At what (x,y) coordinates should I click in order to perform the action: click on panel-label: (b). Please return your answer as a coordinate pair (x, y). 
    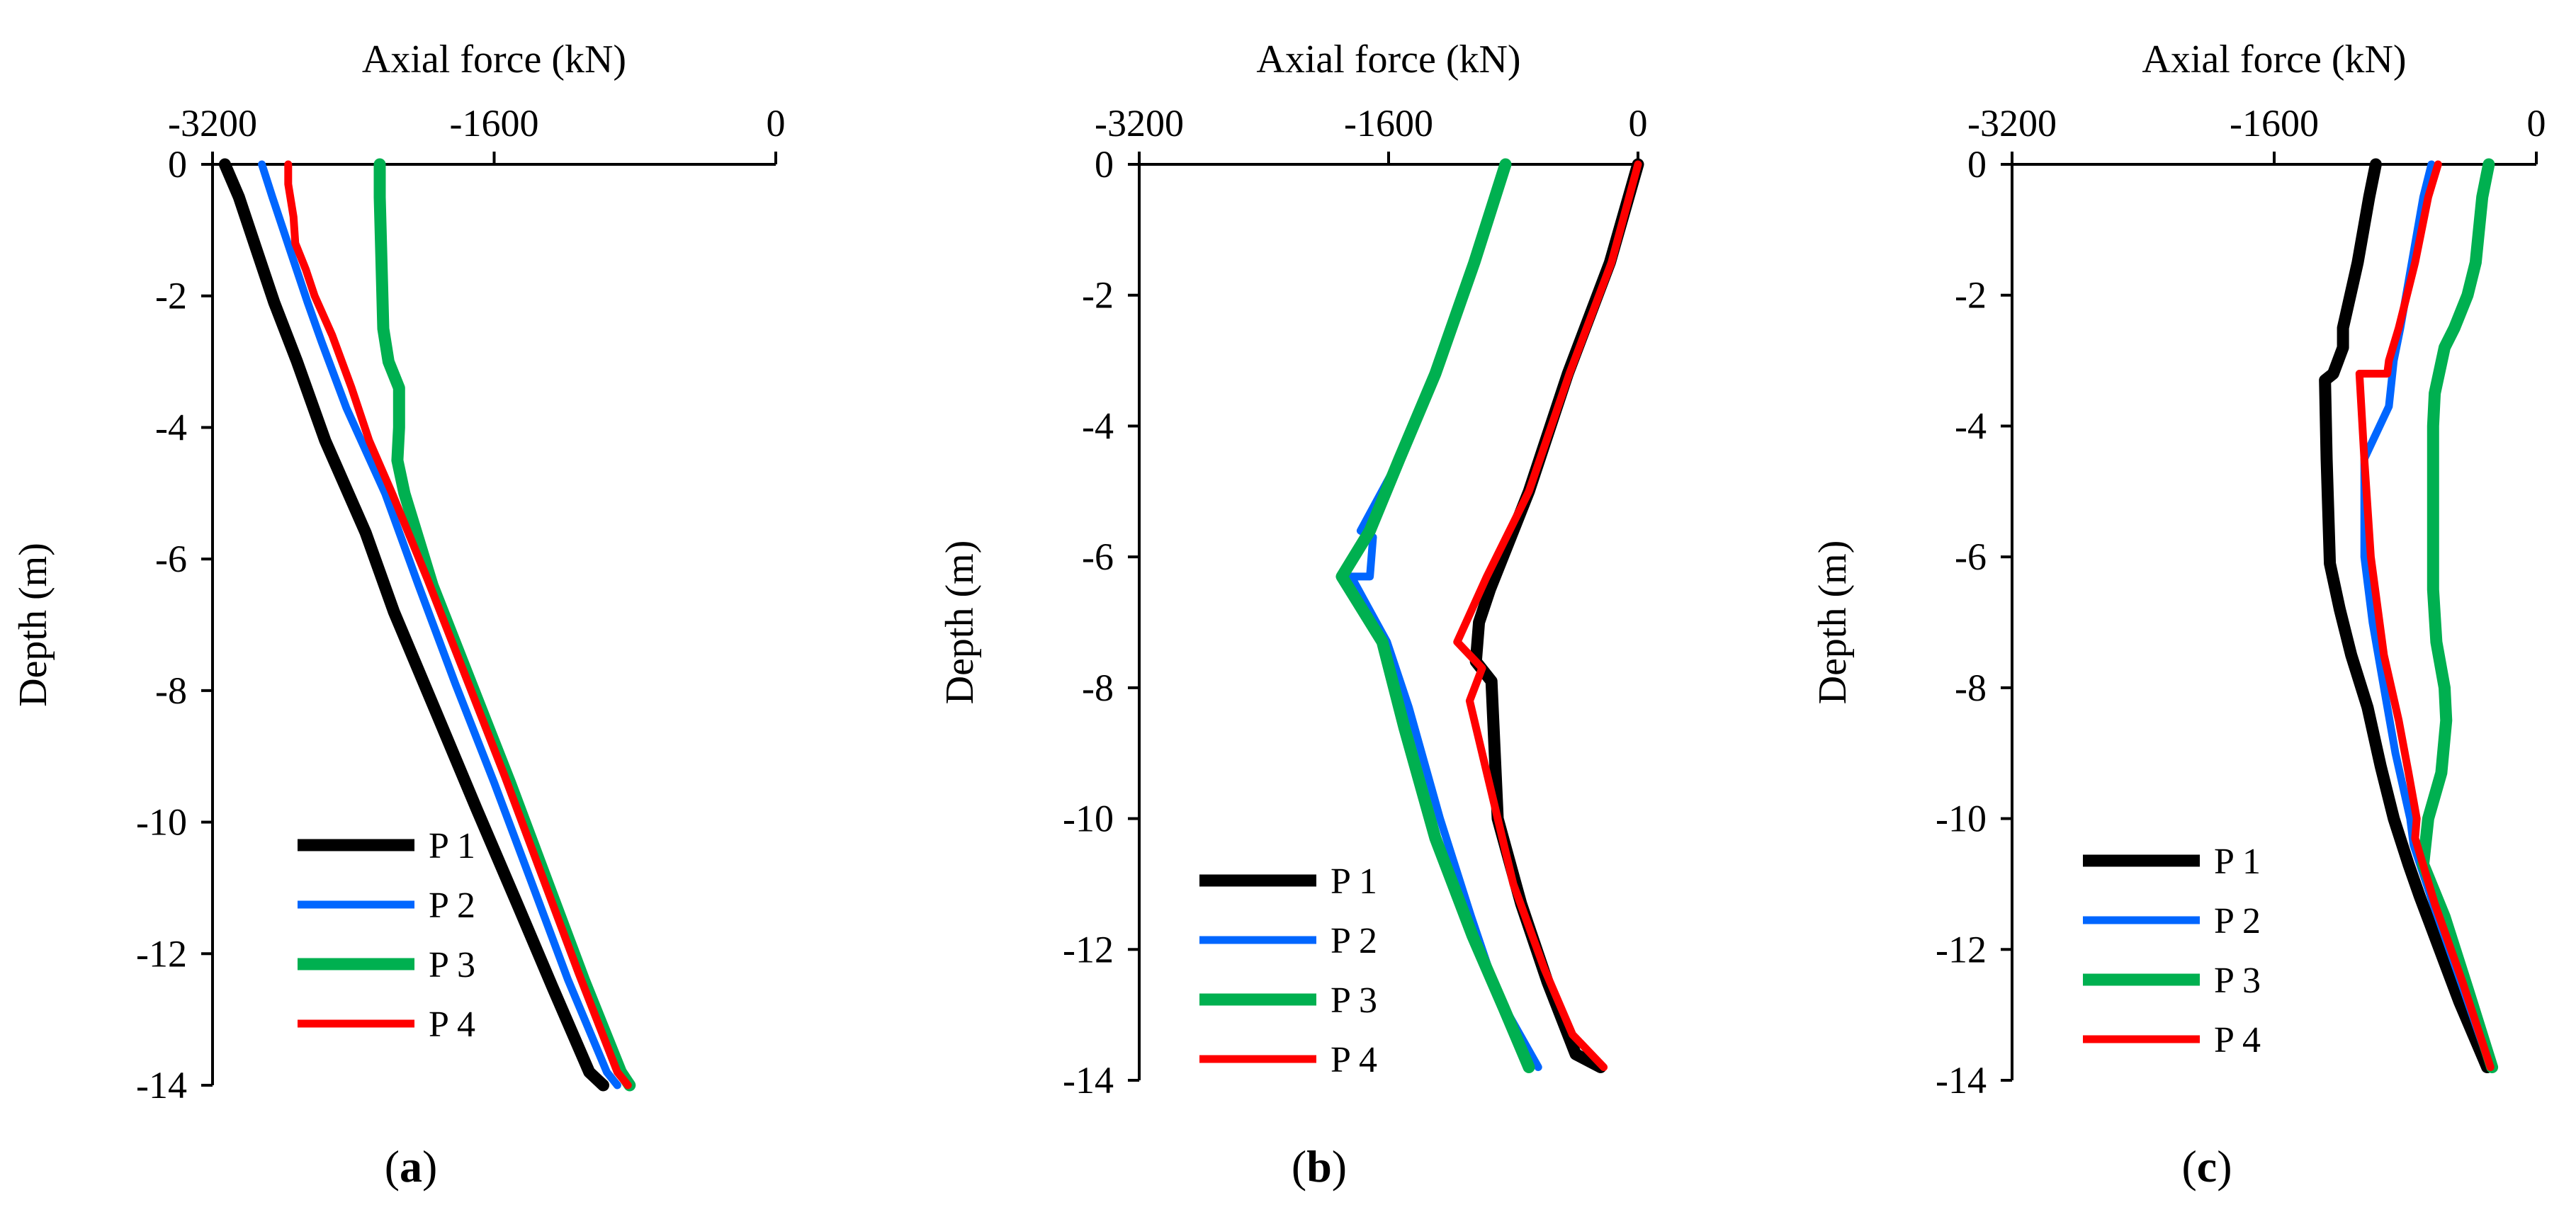
    Looking at the image, I should click on (1319, 1166).